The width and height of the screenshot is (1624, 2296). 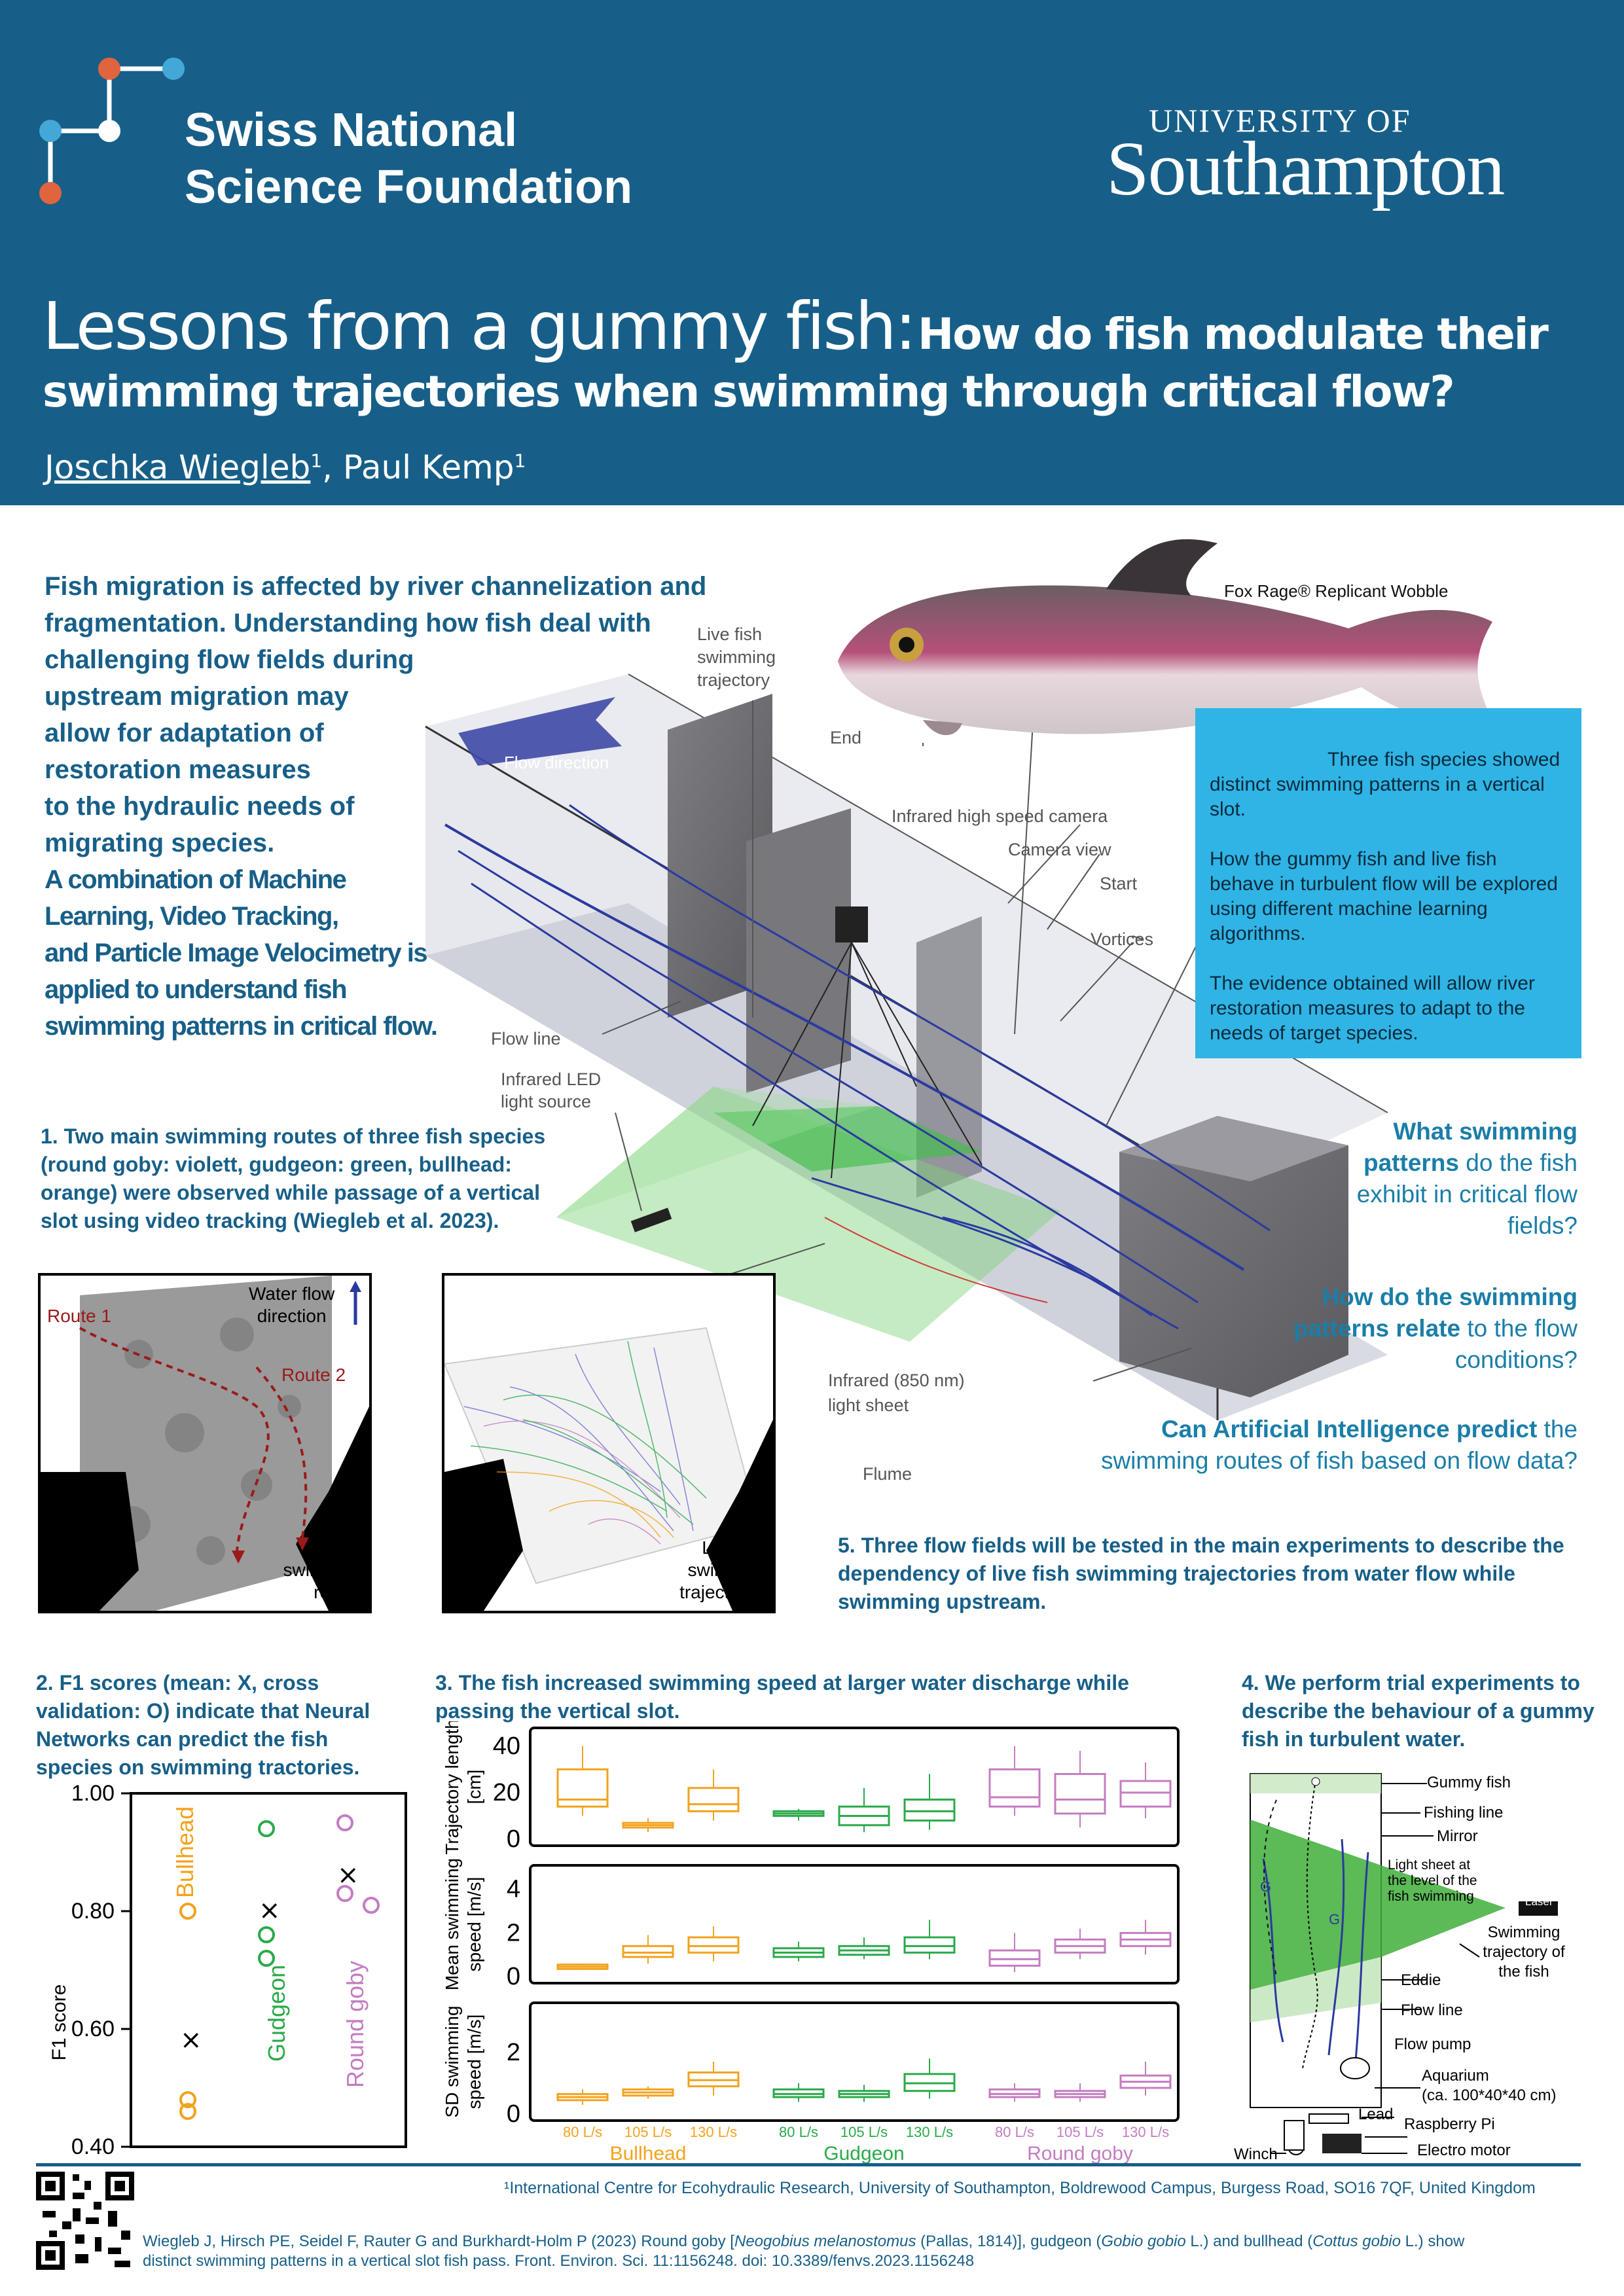 I want to click on led-light-icon, so click(x=651, y=1220).